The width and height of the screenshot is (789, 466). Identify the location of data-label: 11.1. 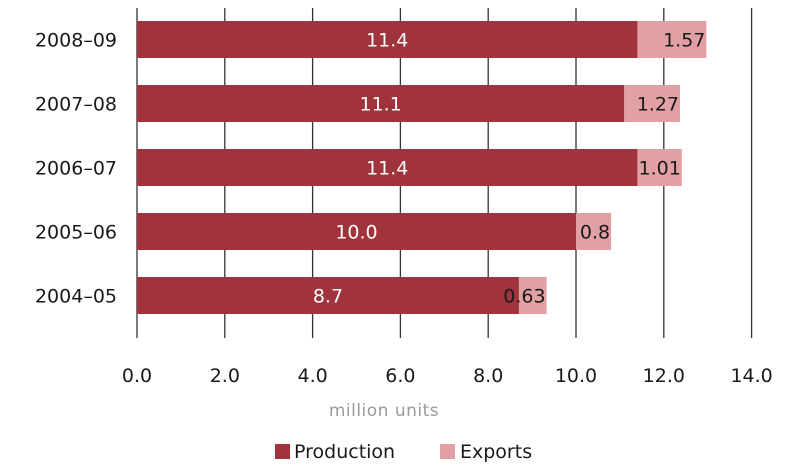
(380, 105).